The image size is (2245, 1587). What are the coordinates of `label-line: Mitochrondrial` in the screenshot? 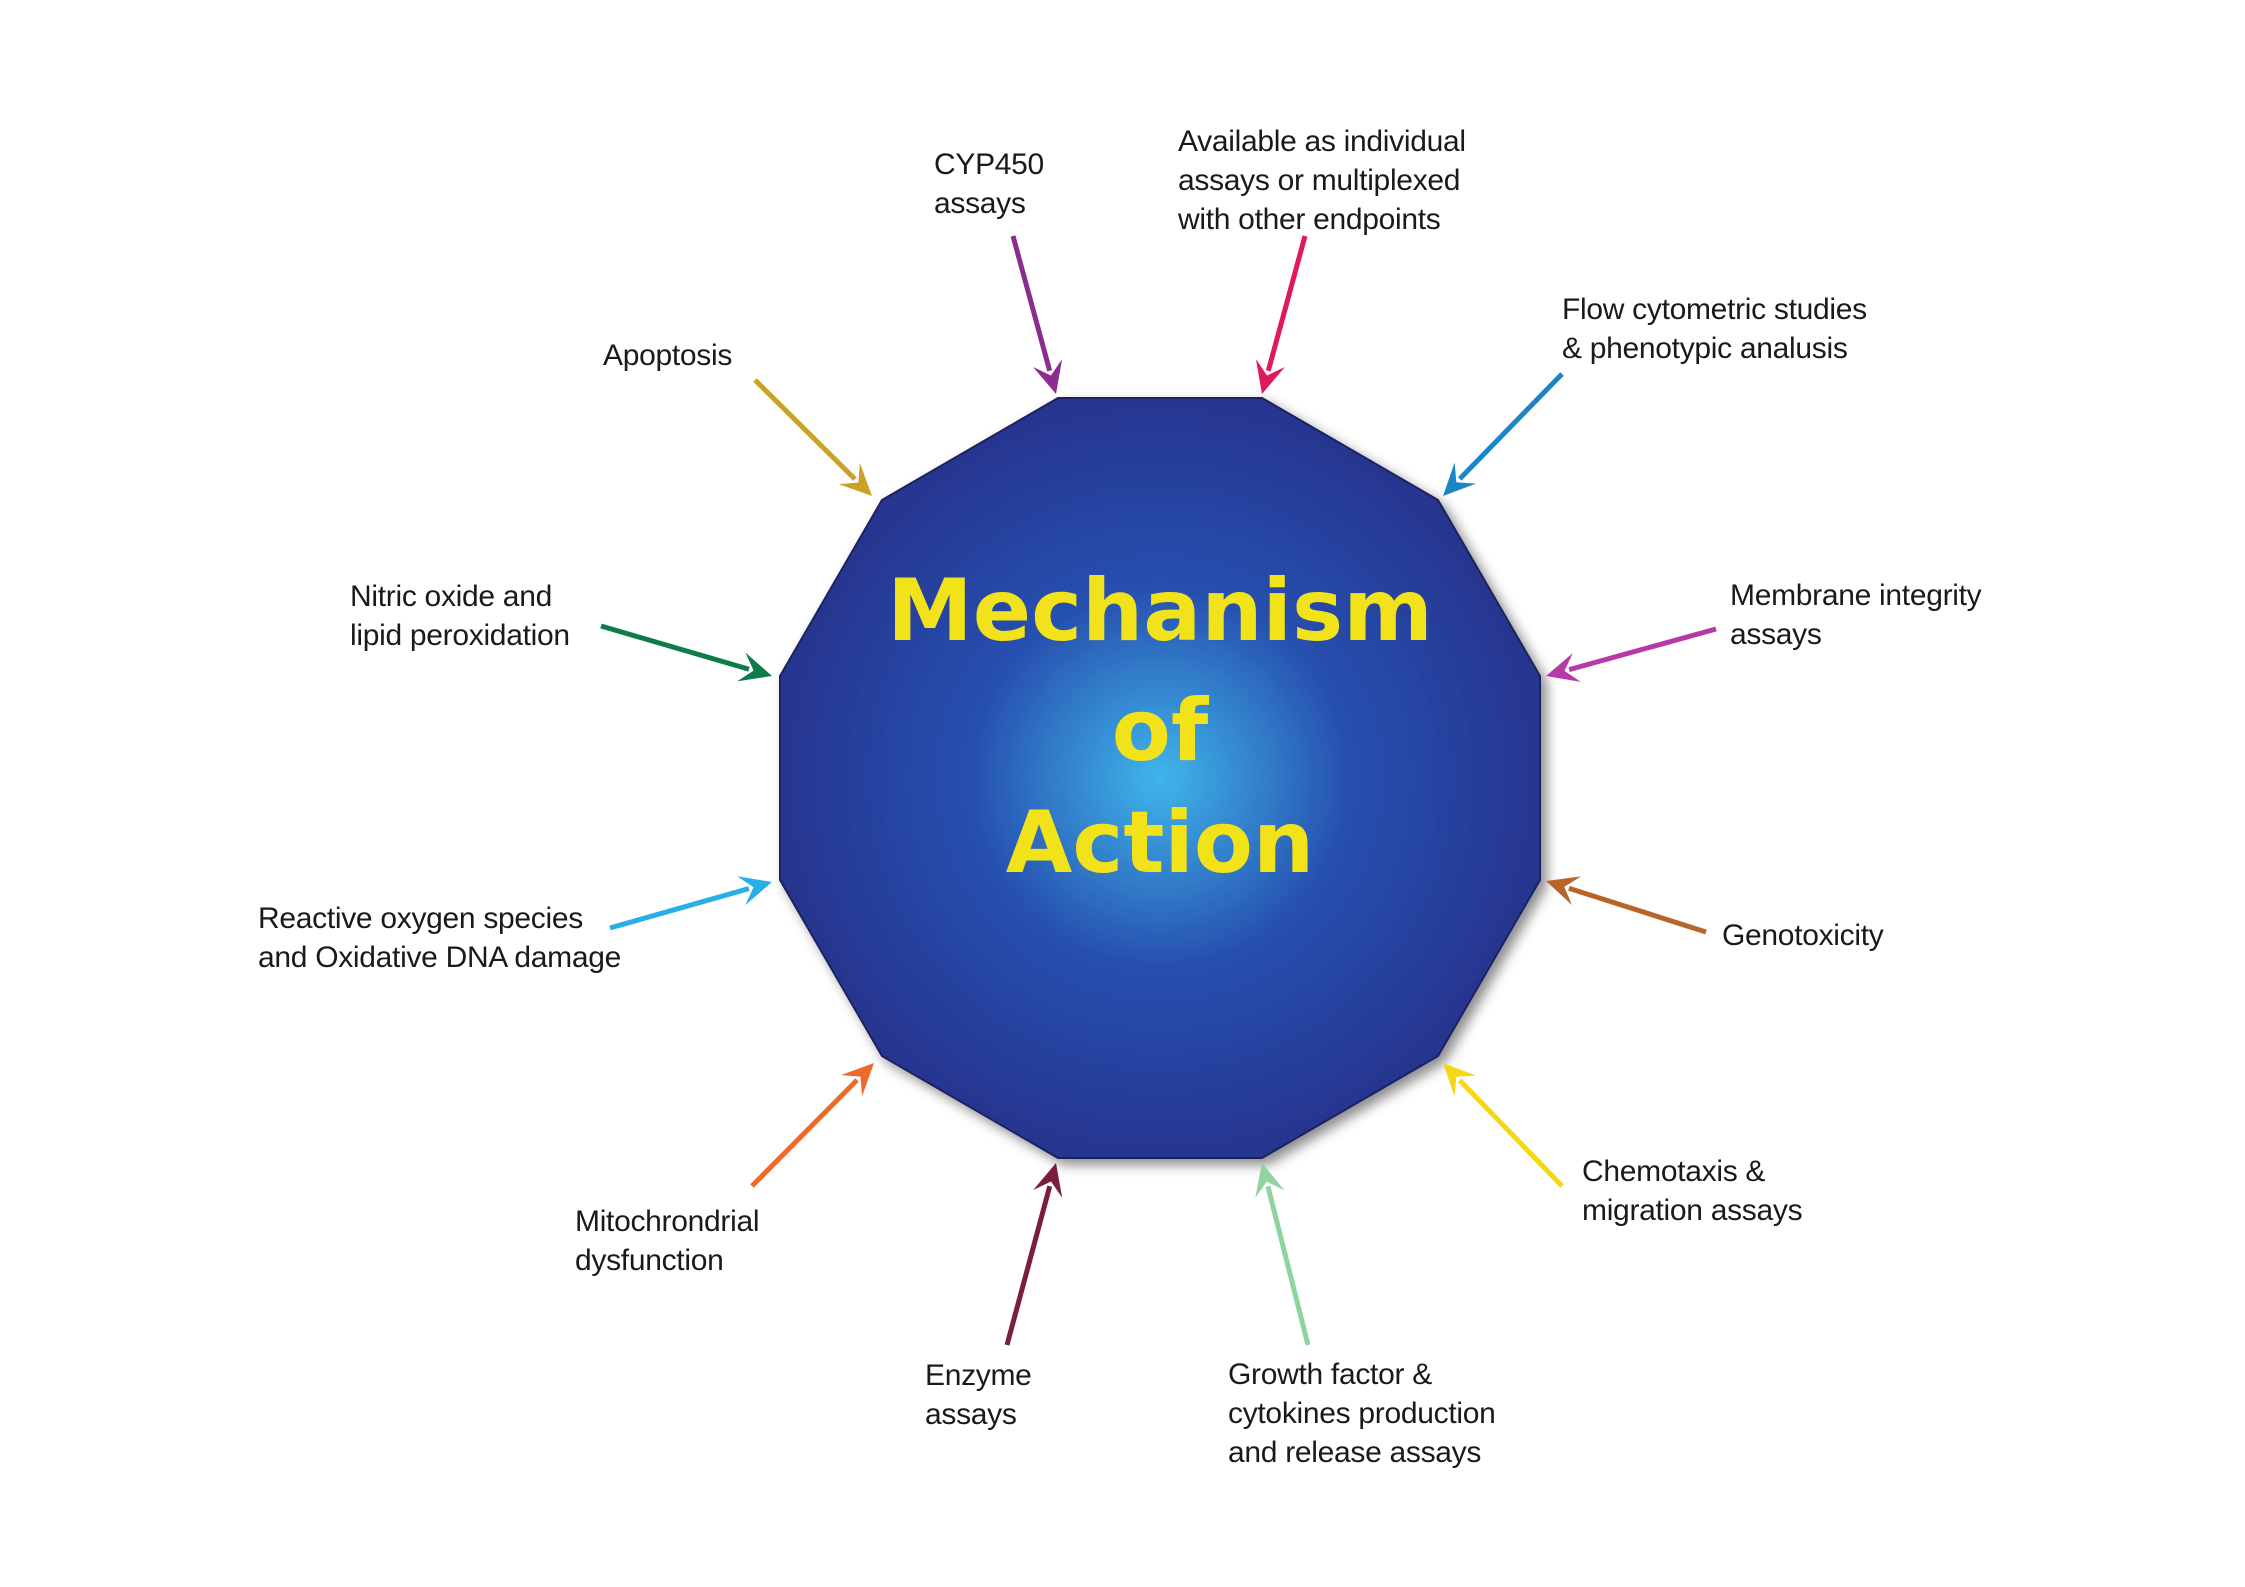 It's located at (667, 1221).